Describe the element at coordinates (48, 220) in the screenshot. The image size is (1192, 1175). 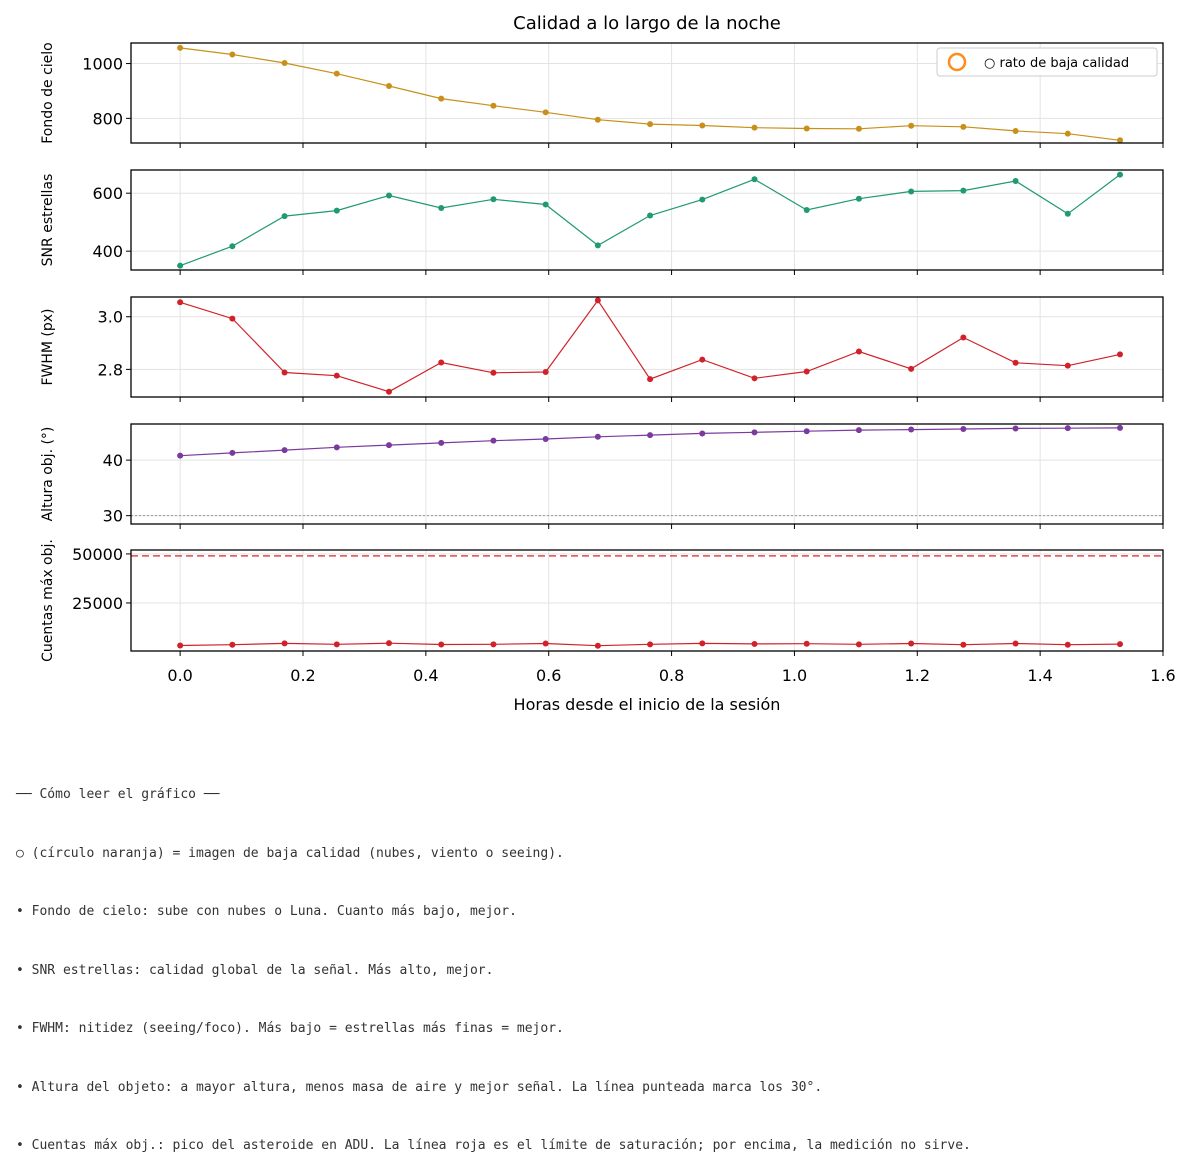
I see `y-axis-label: SNR estrellas` at that location.